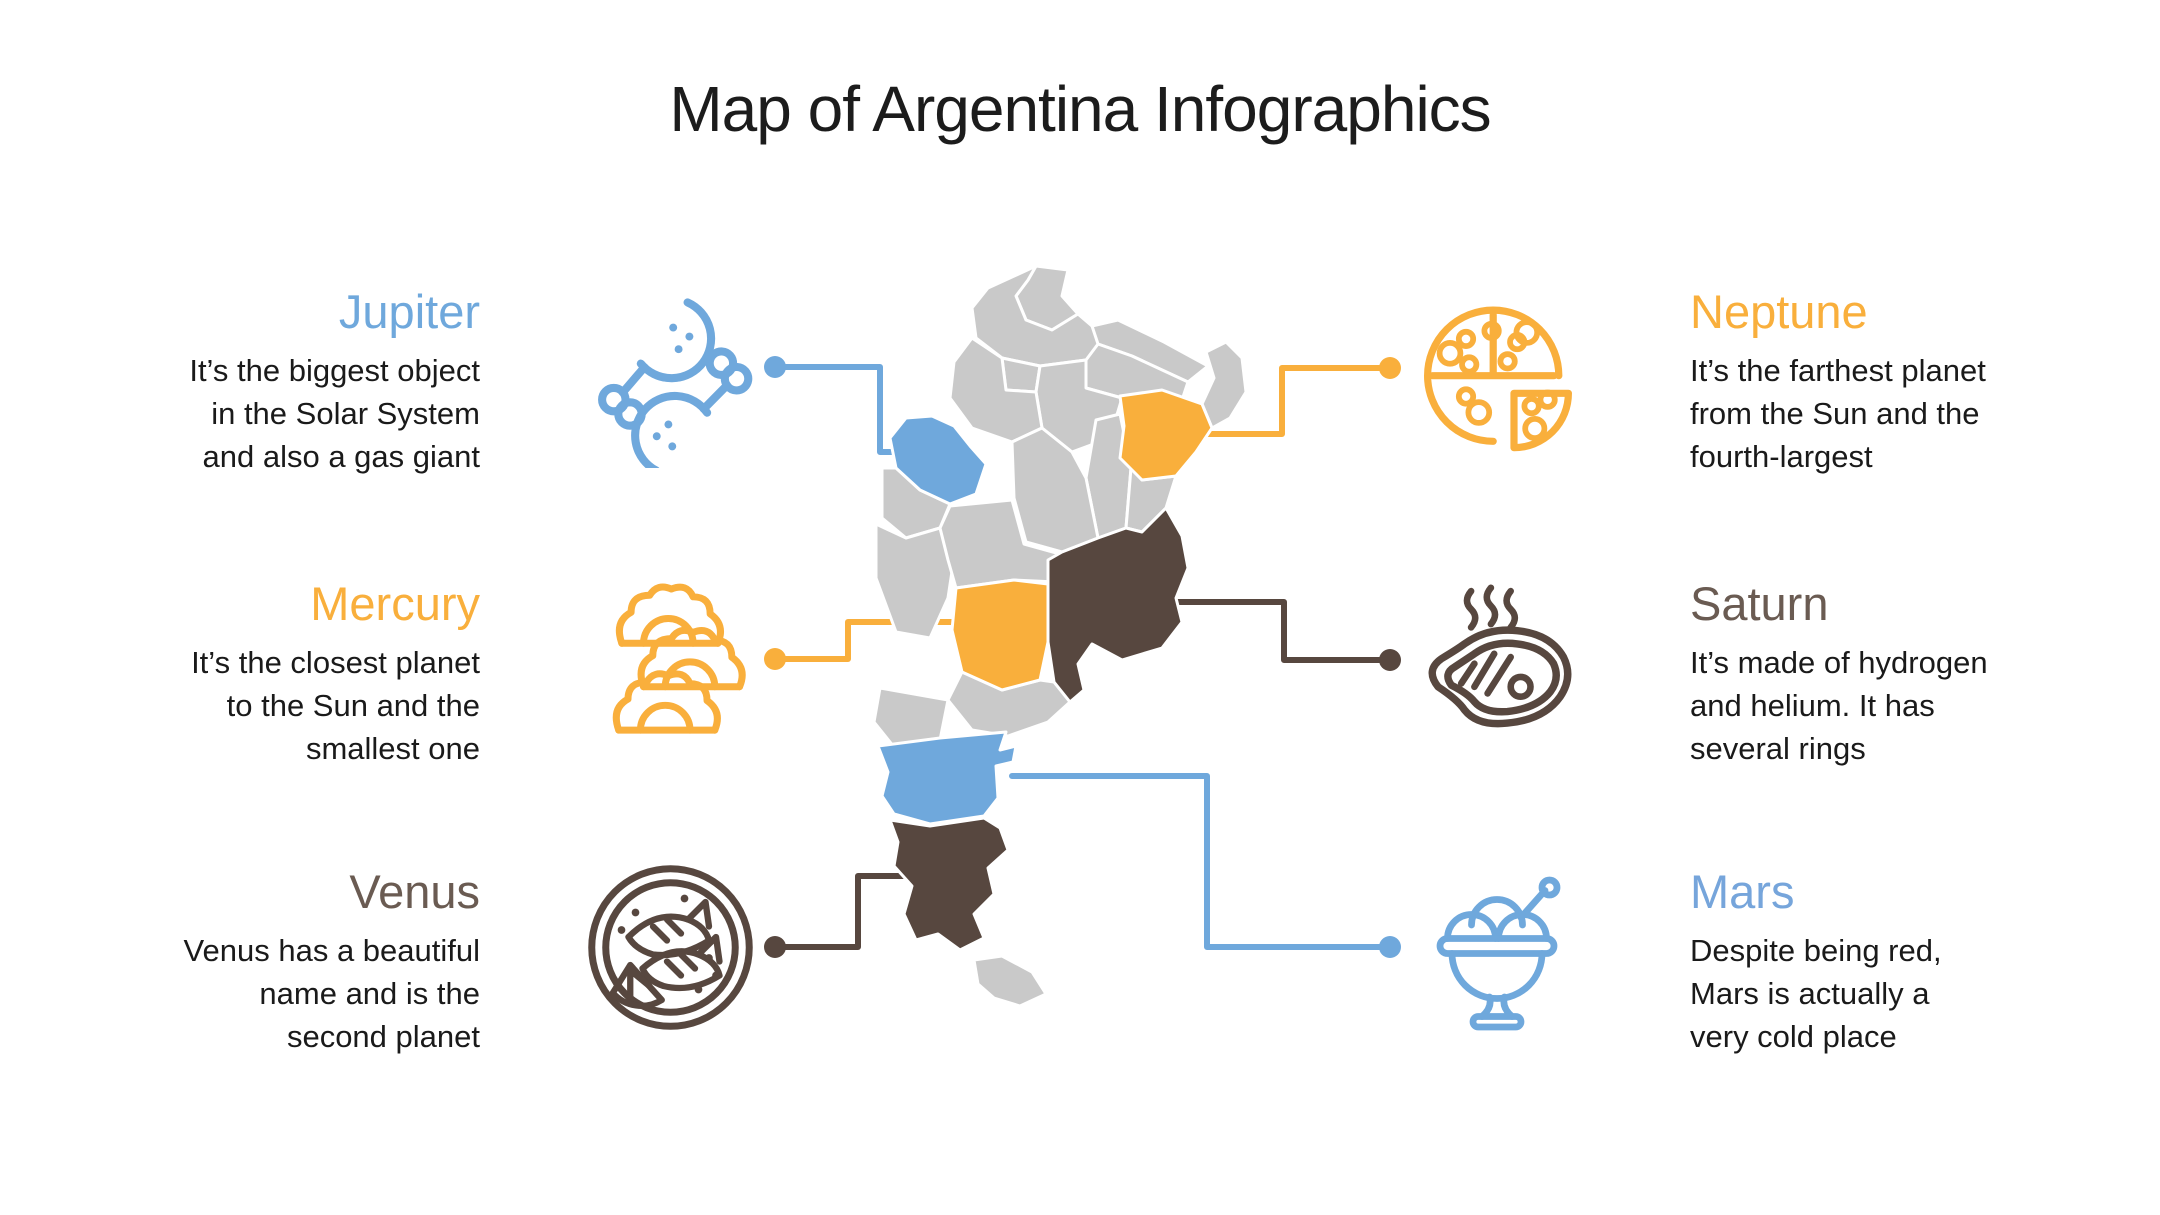 The image size is (2160, 1215). Describe the element at coordinates (1497, 667) in the screenshot. I see `steak-icon` at that location.